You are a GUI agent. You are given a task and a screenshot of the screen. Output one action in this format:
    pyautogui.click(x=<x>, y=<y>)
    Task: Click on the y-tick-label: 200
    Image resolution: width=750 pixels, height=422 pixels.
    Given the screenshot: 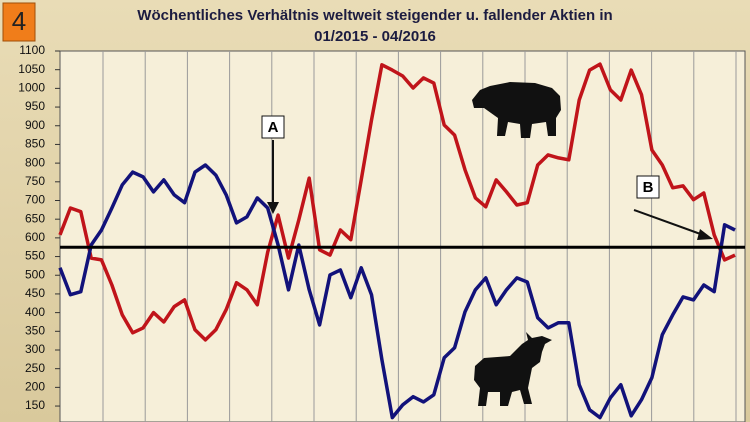 What is the action you would take?
    pyautogui.click(x=35, y=387)
    